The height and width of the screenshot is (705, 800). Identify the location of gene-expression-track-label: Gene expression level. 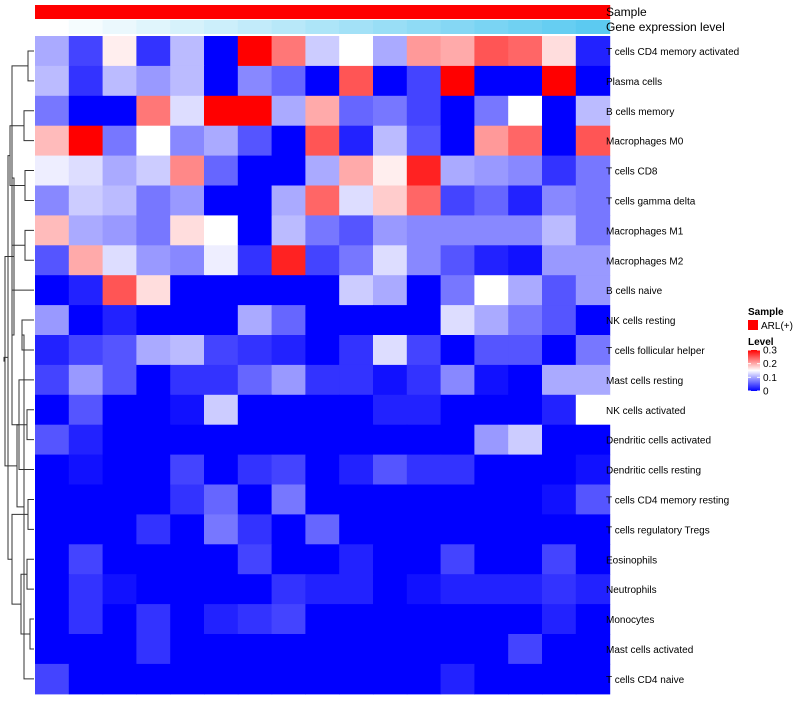
(665, 27).